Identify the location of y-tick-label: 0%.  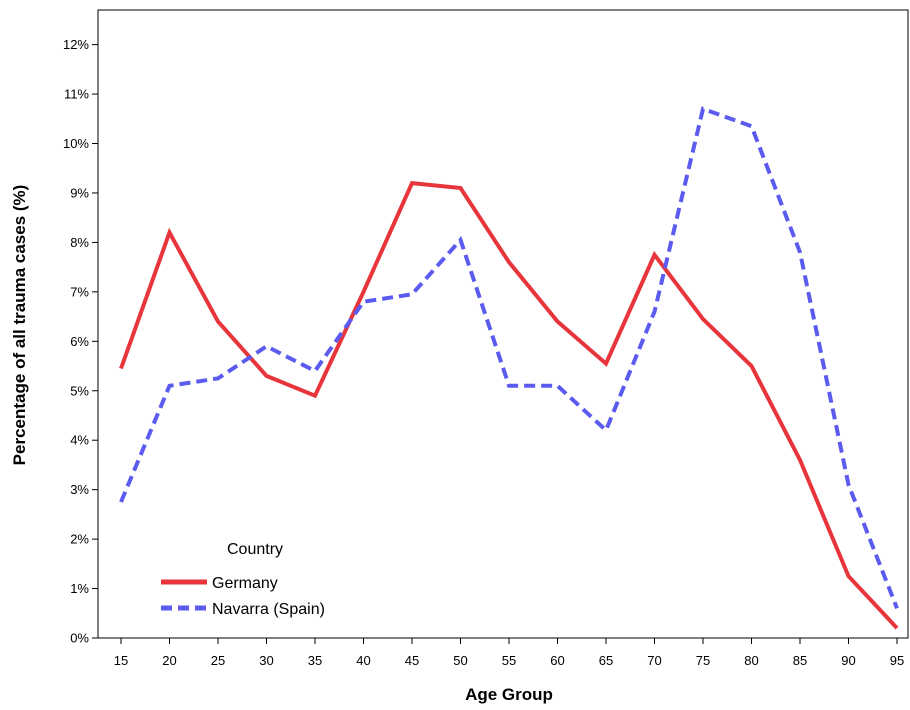
(79, 638).